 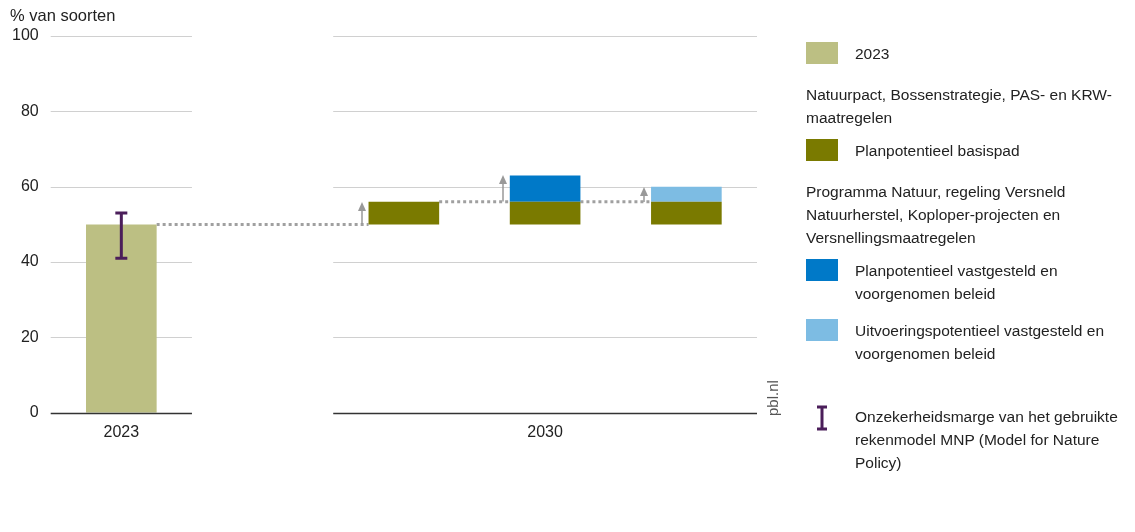 What do you see at coordinates (545, 431) in the screenshot?
I see `x-tick-label: 2030` at bounding box center [545, 431].